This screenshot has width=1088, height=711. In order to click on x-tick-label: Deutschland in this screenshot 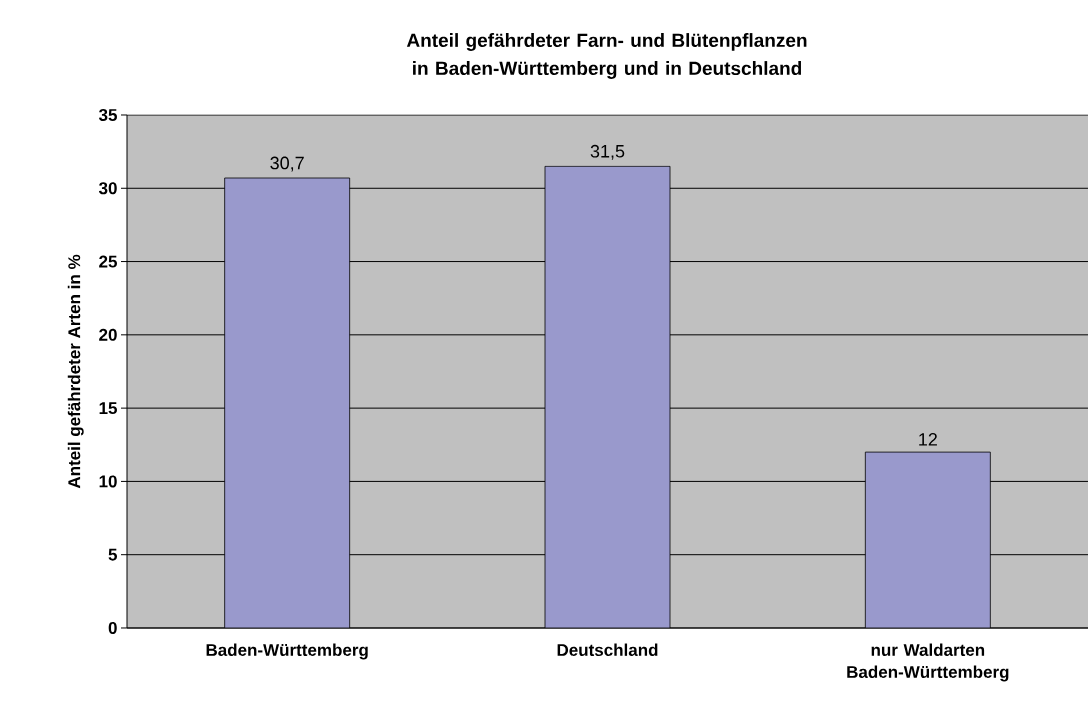, I will do `click(607, 650)`.